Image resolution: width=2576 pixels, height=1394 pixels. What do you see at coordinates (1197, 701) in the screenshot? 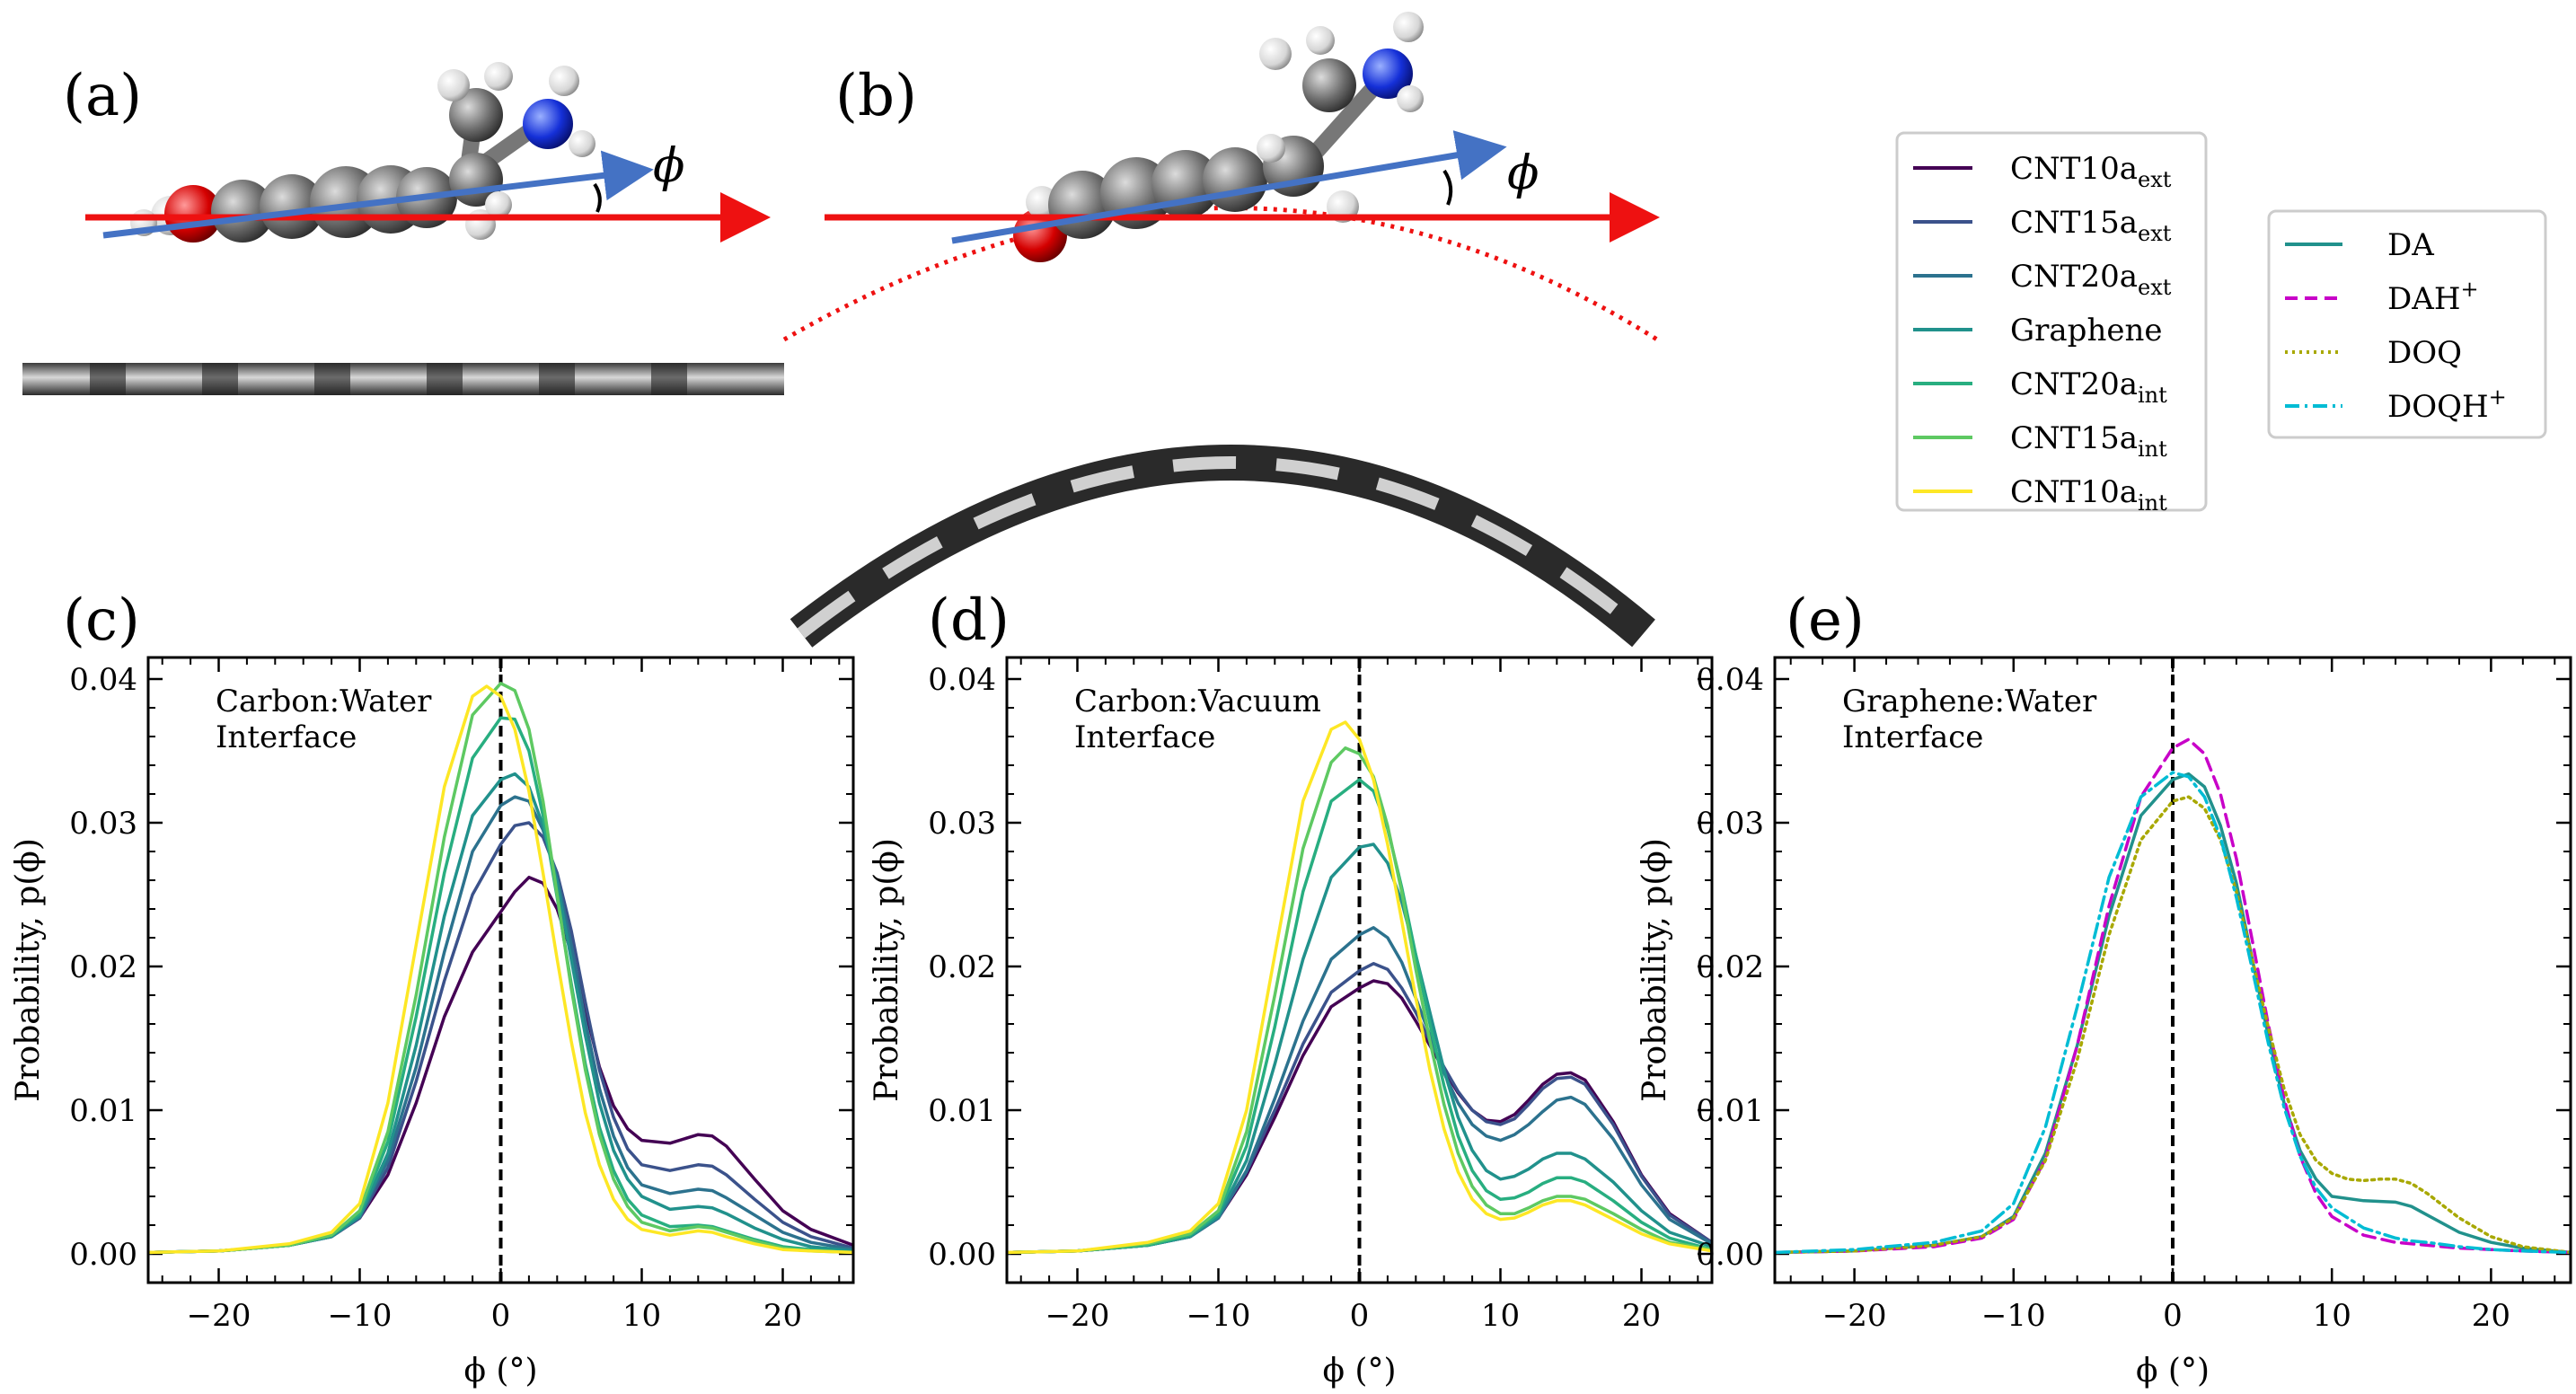
I see `panel-annotation: Carbon:Vacuum` at bounding box center [1197, 701].